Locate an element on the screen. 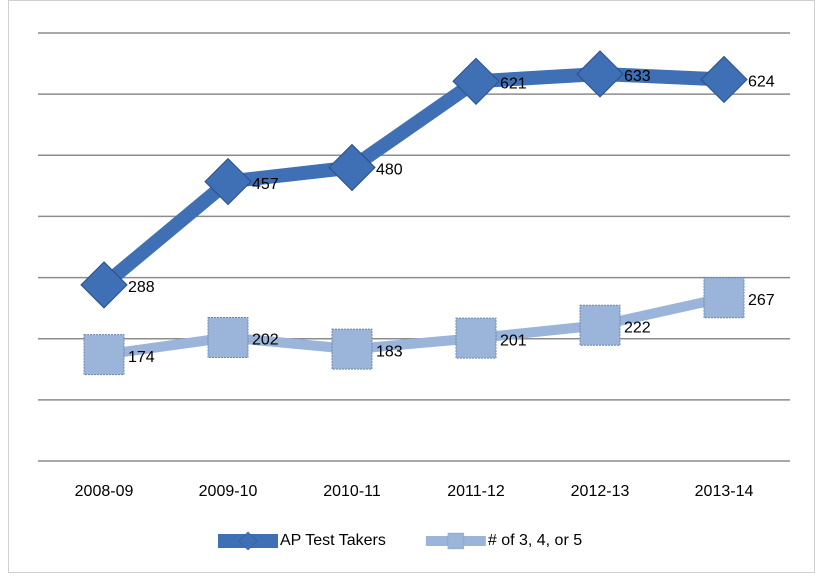  x-tick-label: 2008-09 is located at coordinates (104, 491).